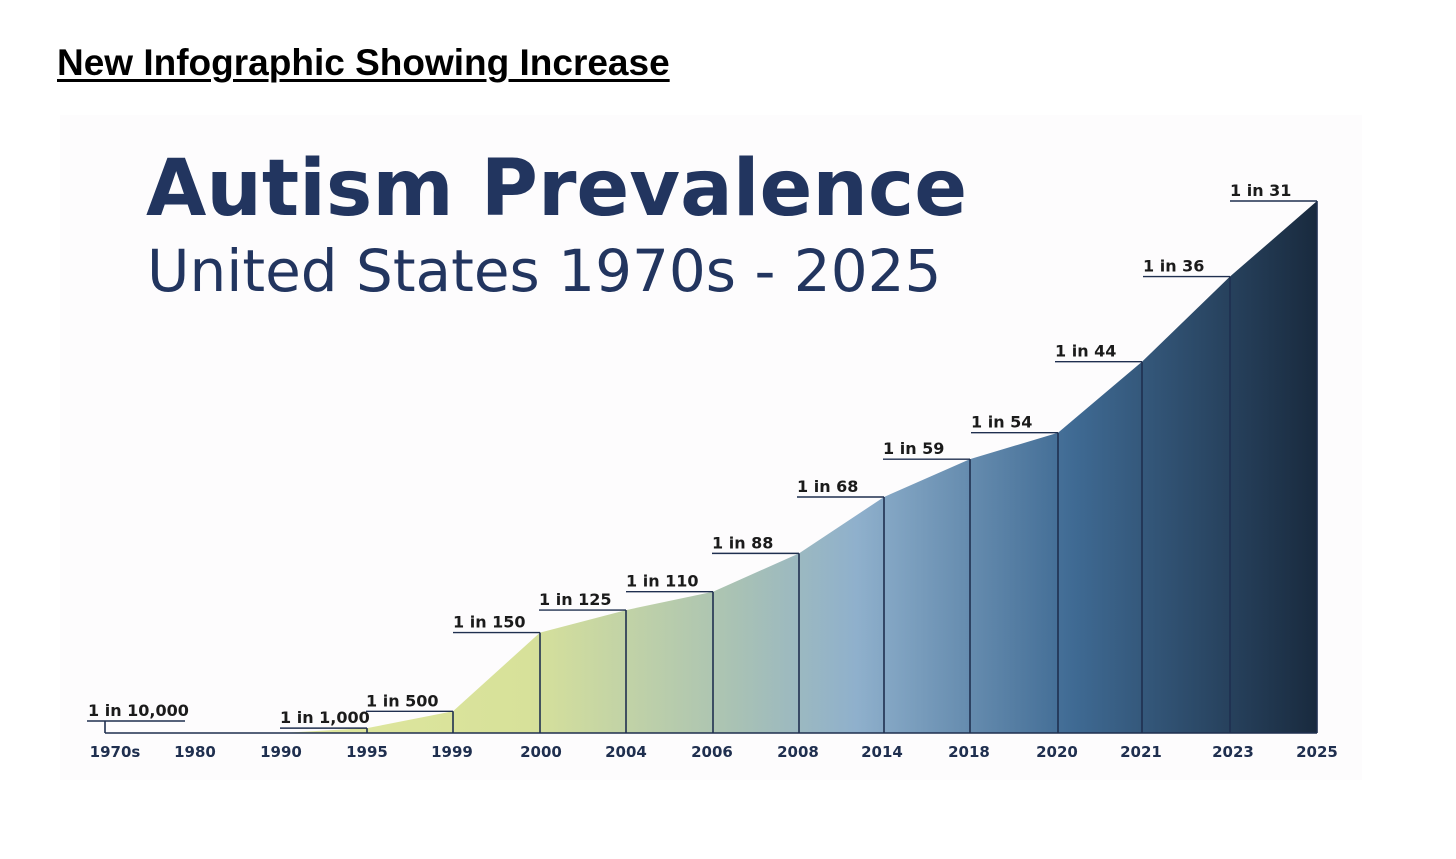  I want to click on x-tick-label: 2020, so click(1057, 752).